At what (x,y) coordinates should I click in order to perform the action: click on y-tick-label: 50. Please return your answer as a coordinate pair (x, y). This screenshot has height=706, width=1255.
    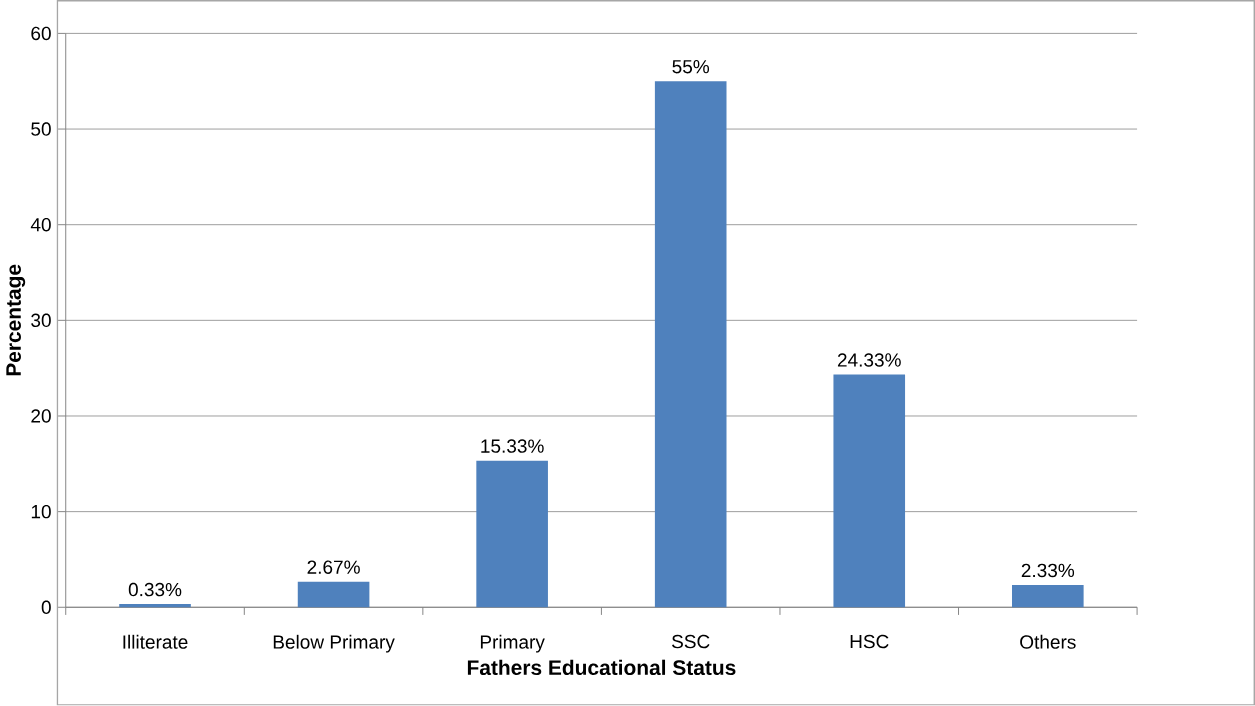
    Looking at the image, I should click on (41, 129).